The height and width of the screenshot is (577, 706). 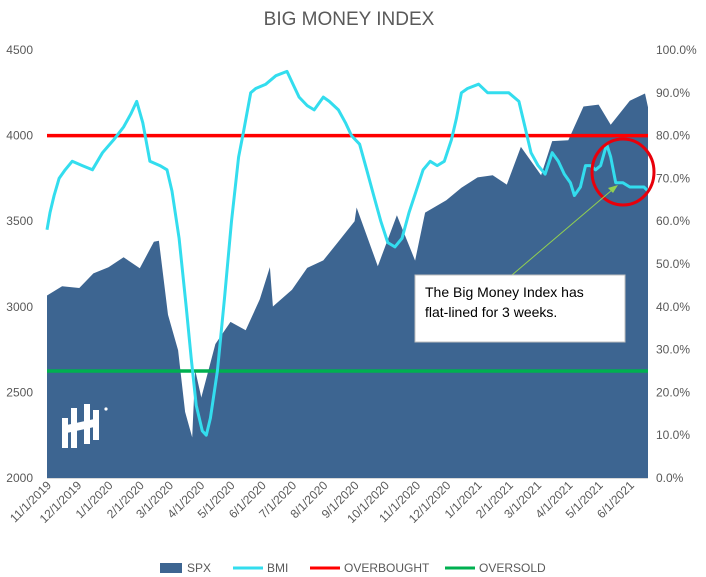 What do you see at coordinates (673, 93) in the screenshot?
I see `y-right-tick-label: 90.0%` at bounding box center [673, 93].